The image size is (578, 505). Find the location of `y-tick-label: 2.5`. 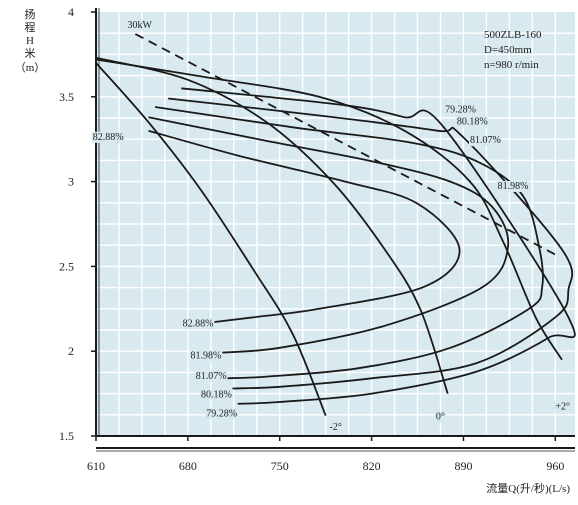

y-tick-label: 2.5 is located at coordinates (66, 266).